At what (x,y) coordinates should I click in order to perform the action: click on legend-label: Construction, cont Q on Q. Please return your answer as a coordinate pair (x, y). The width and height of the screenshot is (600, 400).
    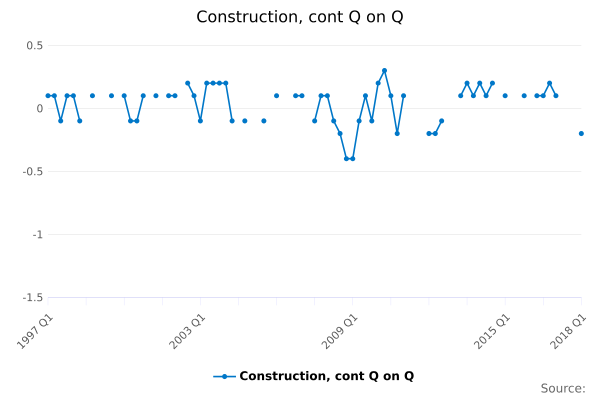
    Looking at the image, I should click on (327, 376).